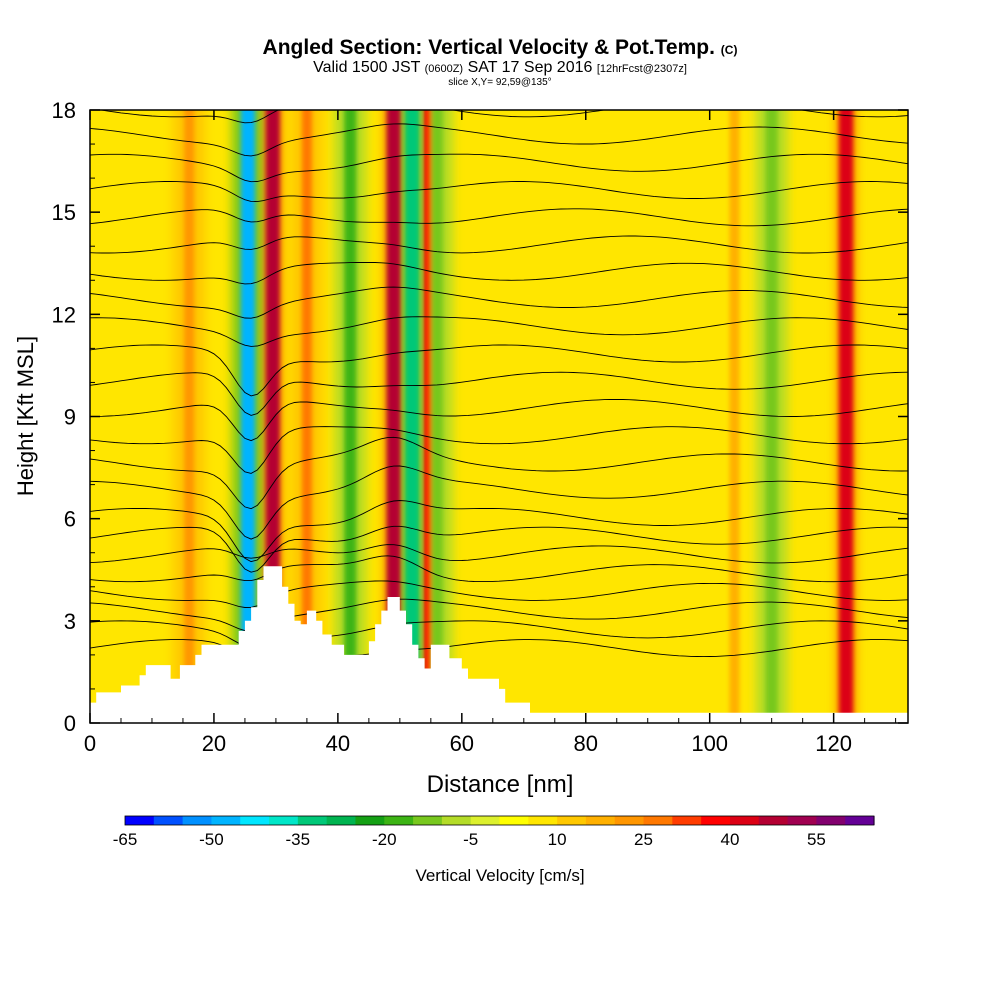 The image size is (1000, 1000). I want to click on colorbar-tick-label-7: 40, so click(730, 839).